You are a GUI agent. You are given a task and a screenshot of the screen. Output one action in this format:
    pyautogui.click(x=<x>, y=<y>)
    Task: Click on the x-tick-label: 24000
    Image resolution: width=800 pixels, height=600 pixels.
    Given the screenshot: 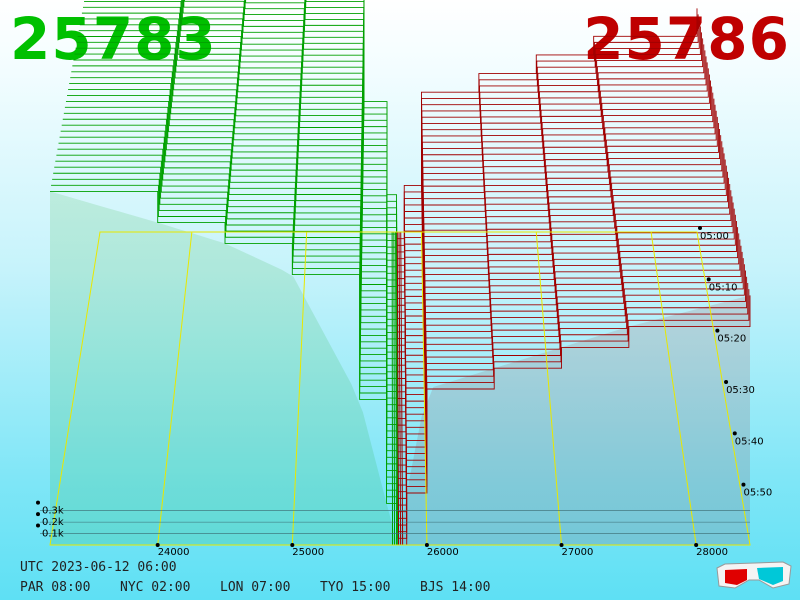 What is the action you would take?
    pyautogui.click(x=174, y=552)
    